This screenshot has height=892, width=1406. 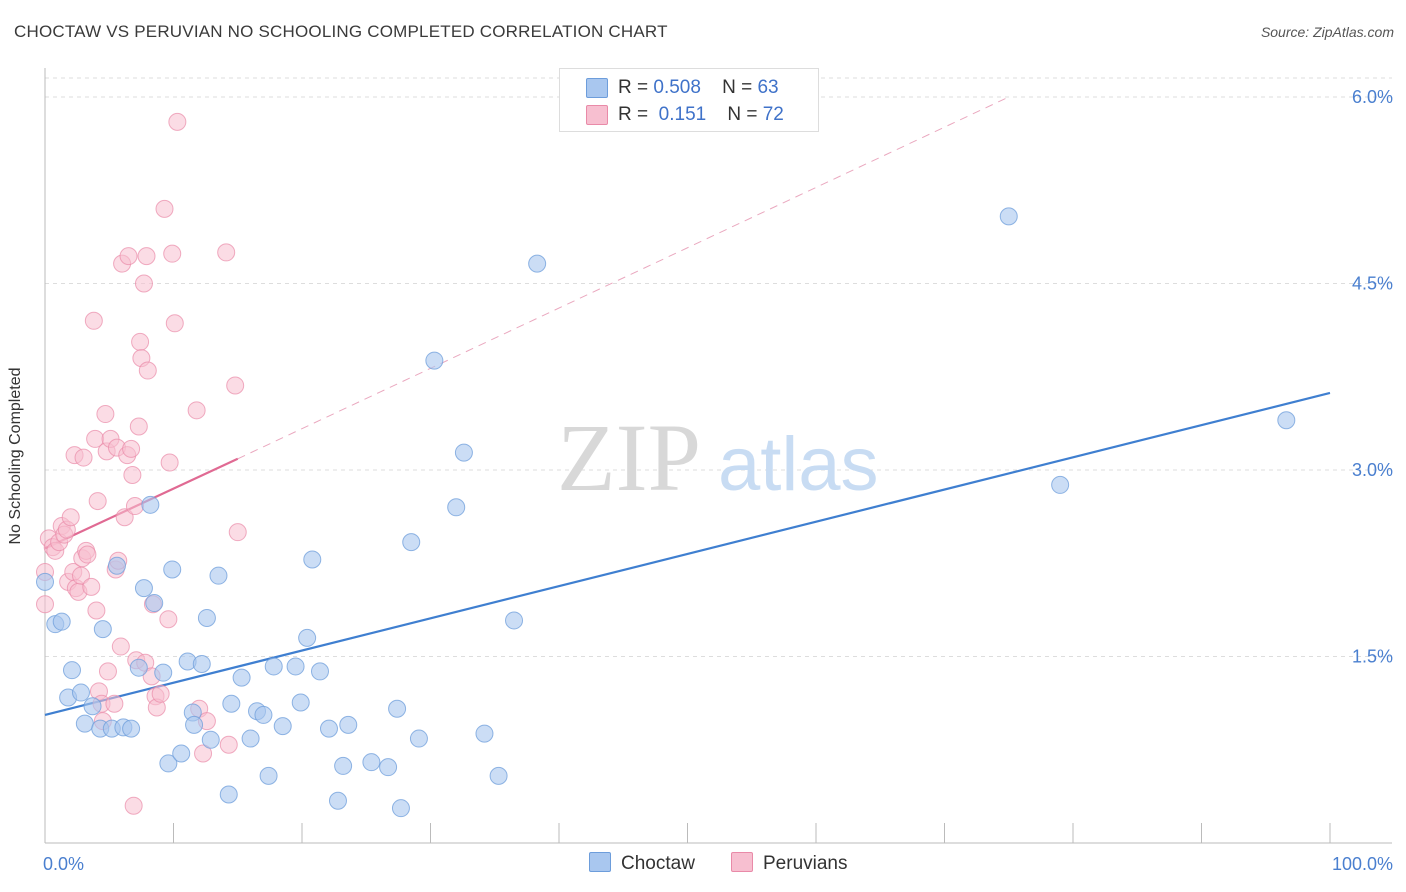 What do you see at coordinates (1372, 97) in the screenshot?
I see `y-tick-label: 6.0%` at bounding box center [1372, 97].